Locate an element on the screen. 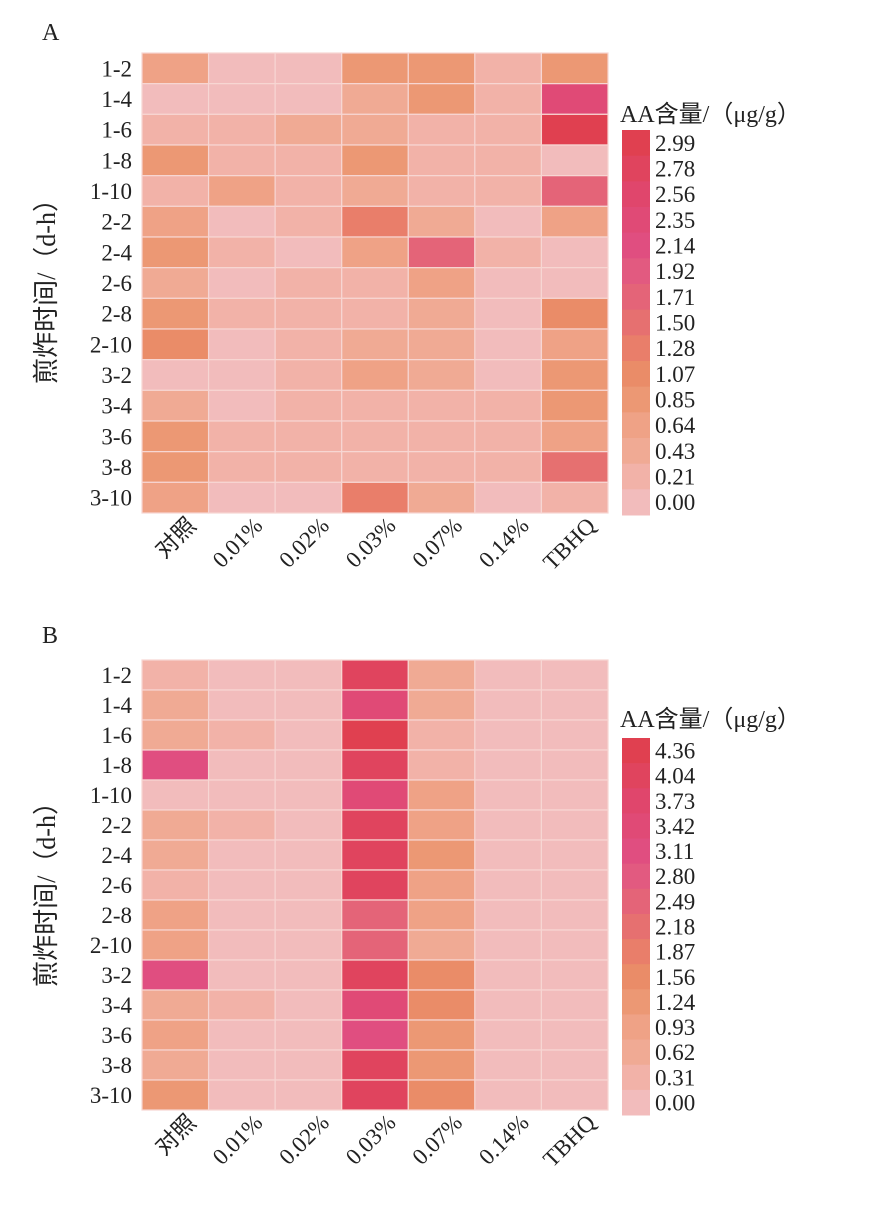 The height and width of the screenshot is (1211, 885). colorbar-tick-label: 3.73 is located at coordinates (675, 801).